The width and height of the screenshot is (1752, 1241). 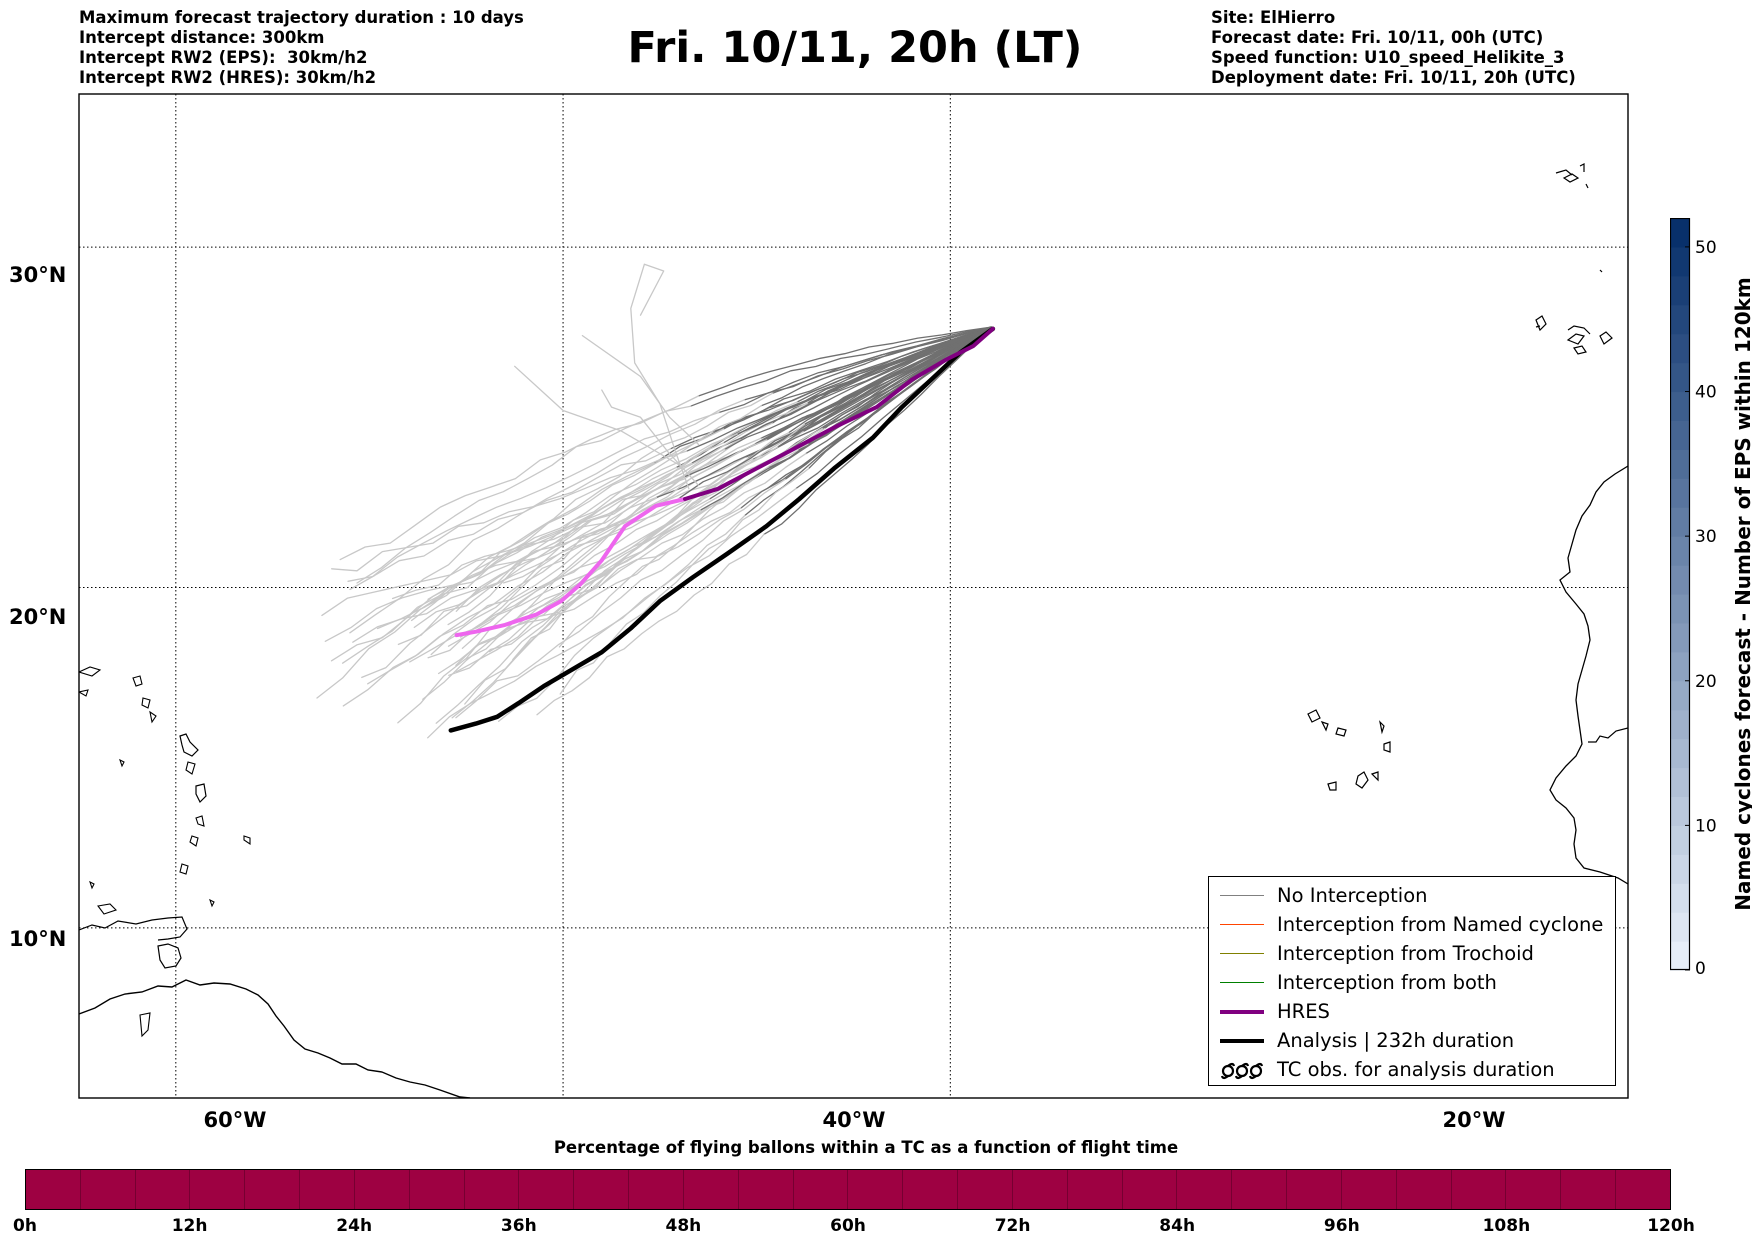 I want to click on colorbar-tick-label: 0, so click(x=1700, y=968).